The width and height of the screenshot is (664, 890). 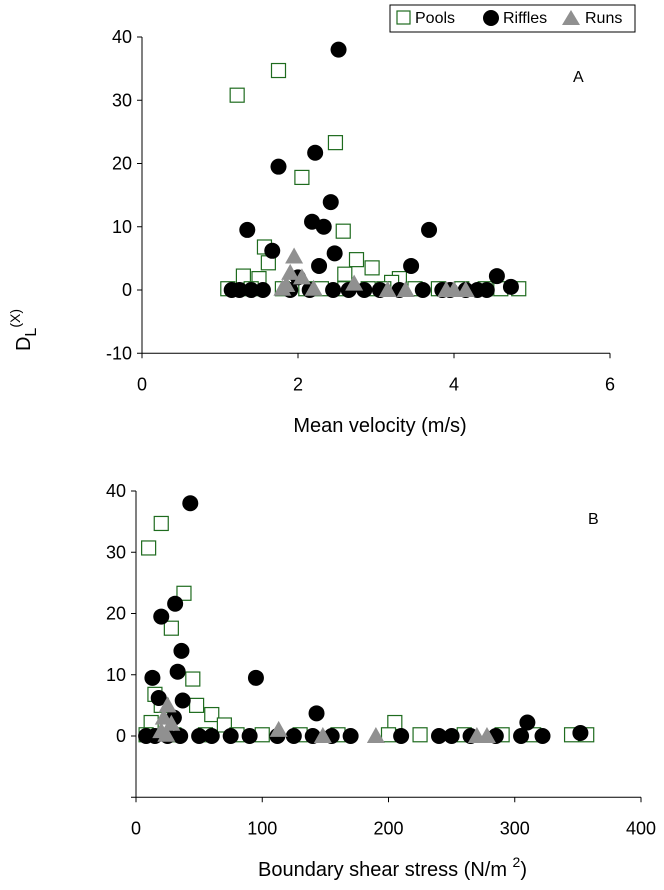 What do you see at coordinates (578, 77) in the screenshot?
I see `panel-label: A` at bounding box center [578, 77].